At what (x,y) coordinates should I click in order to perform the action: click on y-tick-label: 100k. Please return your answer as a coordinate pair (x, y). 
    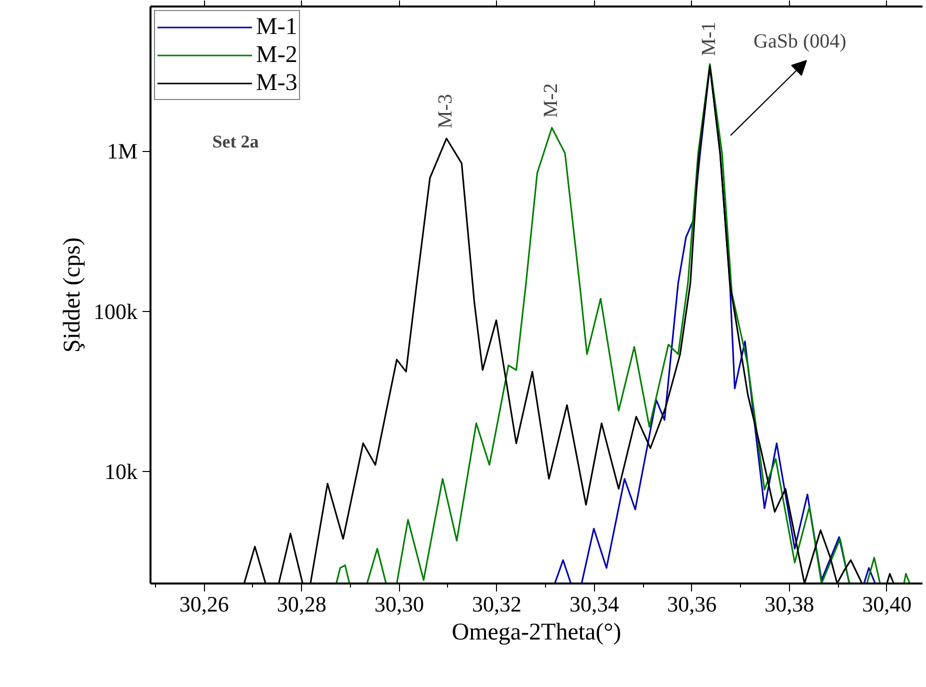
    Looking at the image, I should click on (116, 311).